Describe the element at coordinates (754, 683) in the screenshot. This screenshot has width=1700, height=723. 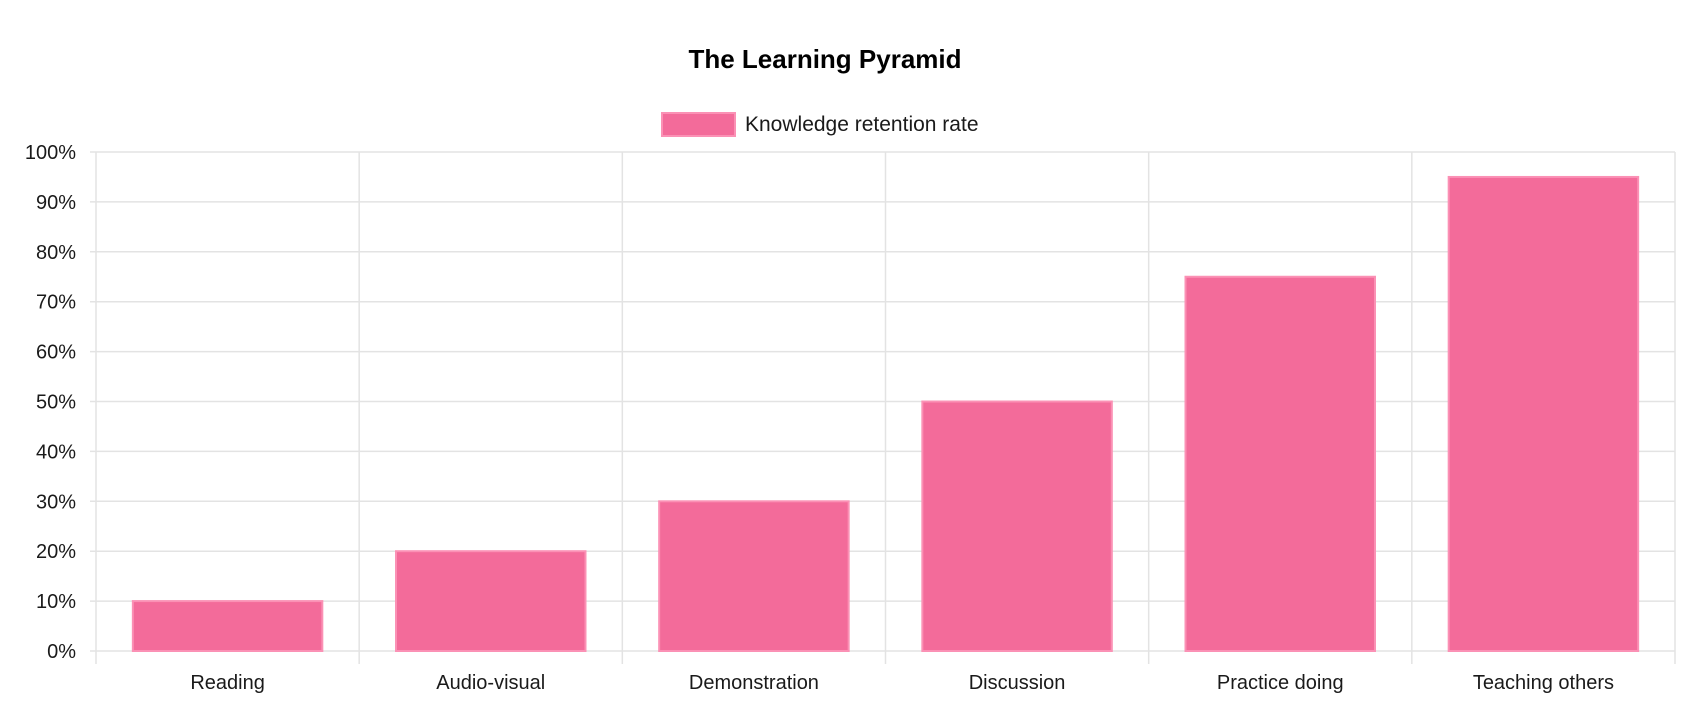
I see `x-tick-label: Demonstration` at that location.